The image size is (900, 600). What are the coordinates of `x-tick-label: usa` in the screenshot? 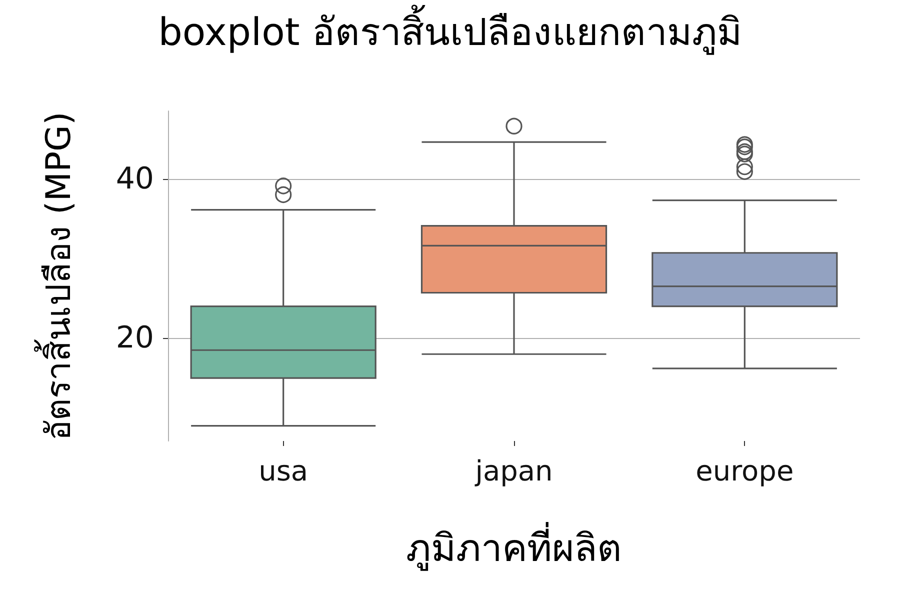 It's located at (283, 471).